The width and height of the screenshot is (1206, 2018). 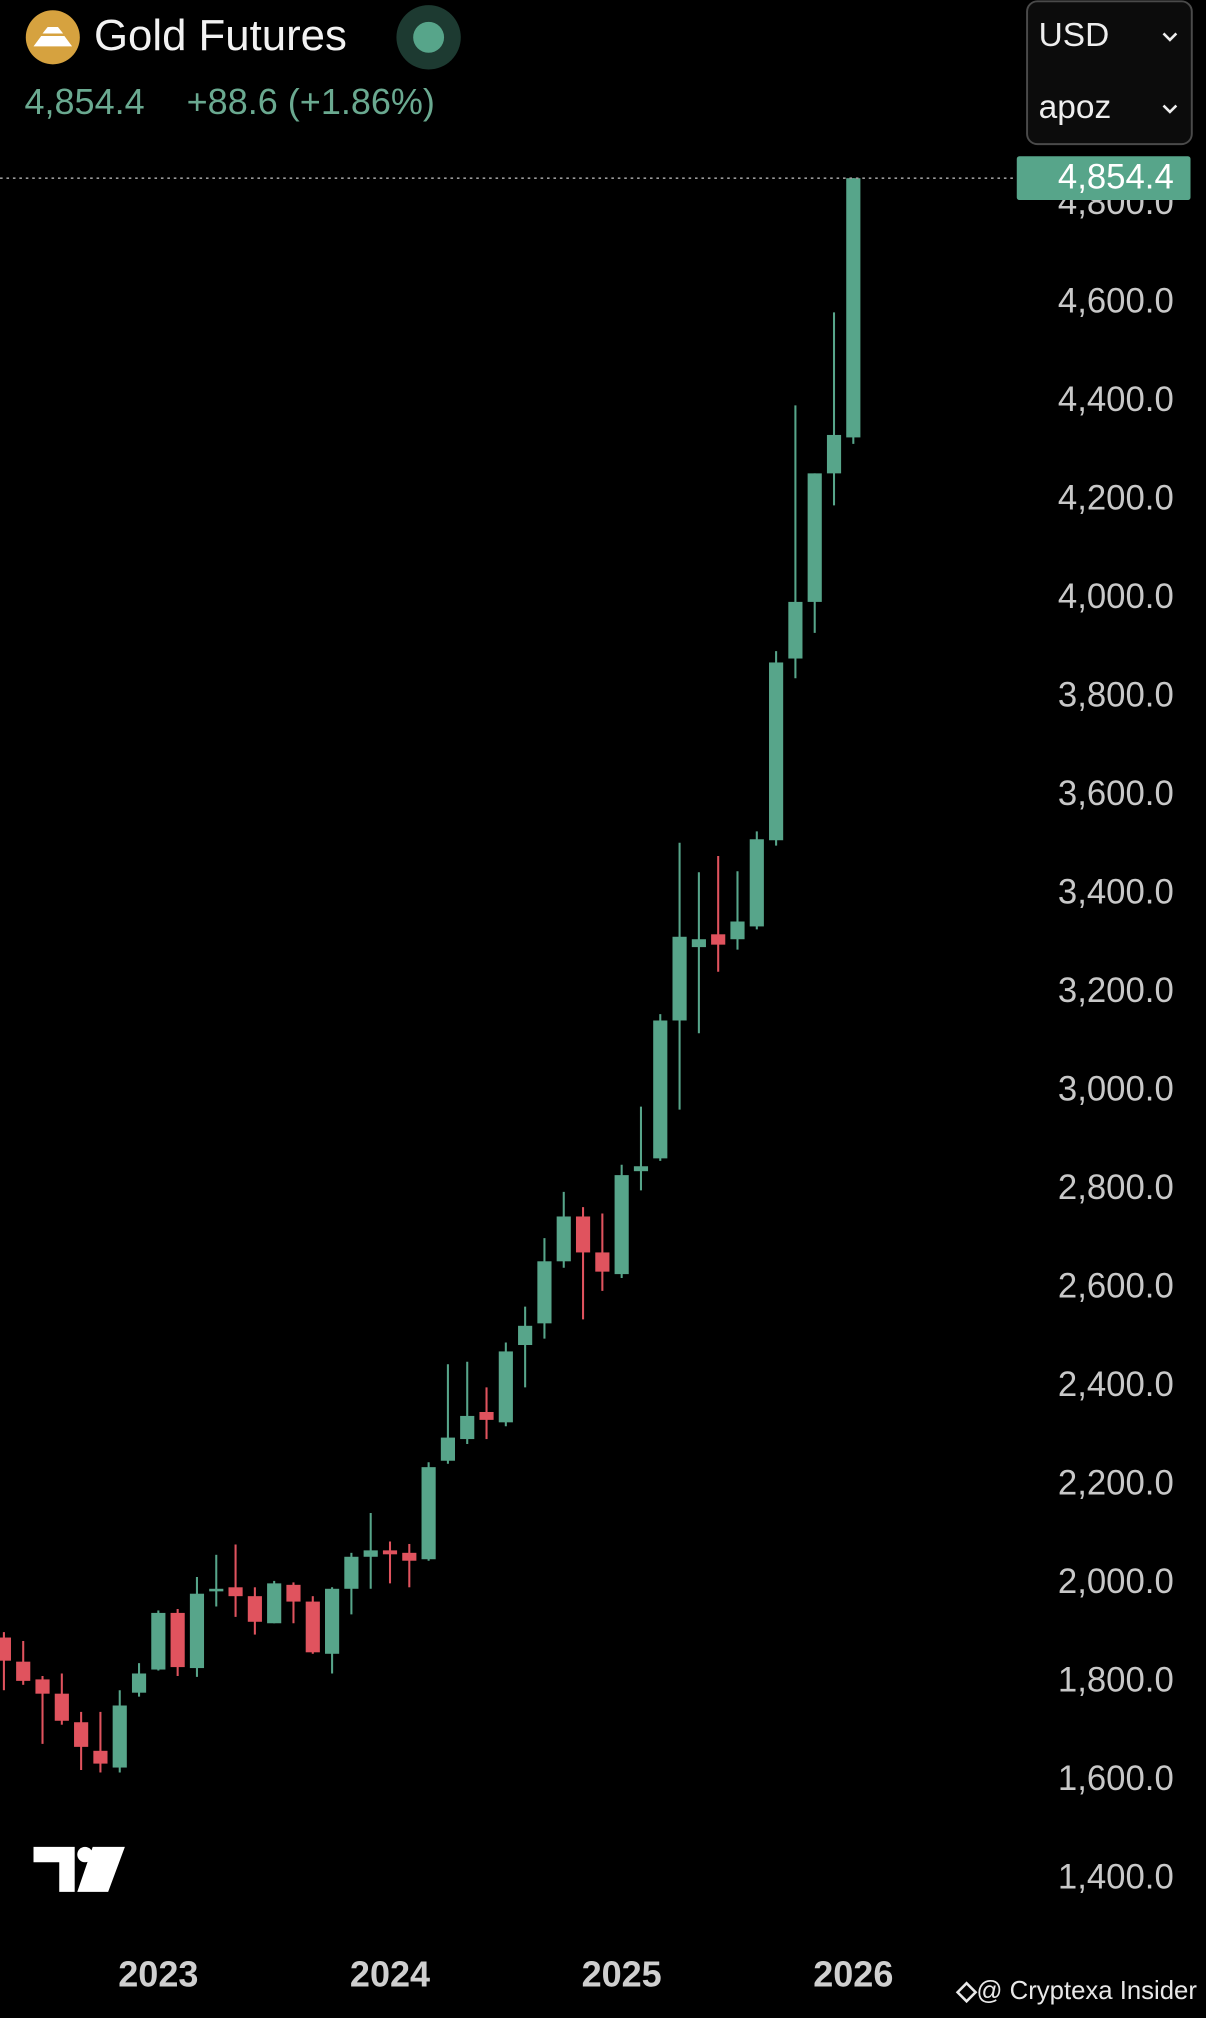 I want to click on second-select: apoz, so click(x=1075, y=107).